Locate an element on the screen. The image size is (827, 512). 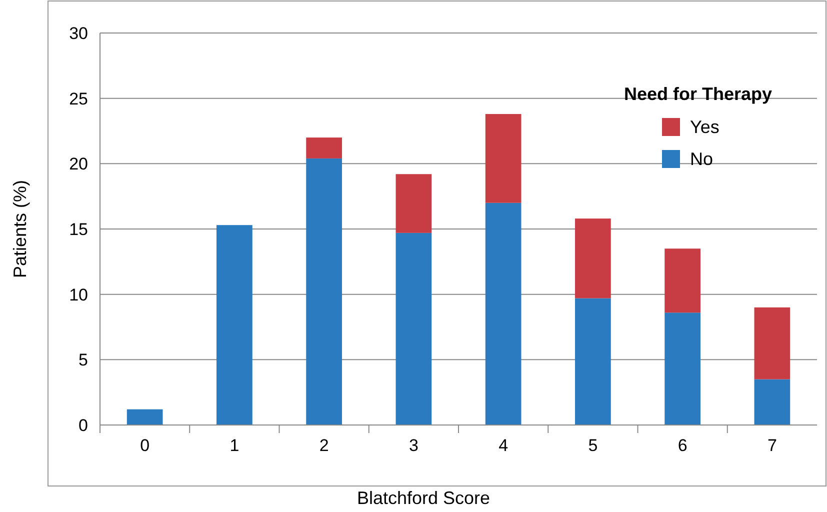
legend-label: No is located at coordinates (702, 159).